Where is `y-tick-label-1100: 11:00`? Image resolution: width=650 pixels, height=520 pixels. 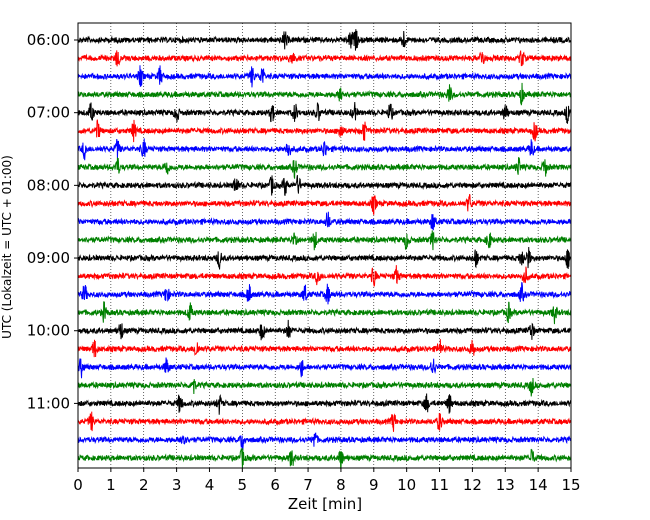 y-tick-label-1100: 11:00 is located at coordinates (48, 403).